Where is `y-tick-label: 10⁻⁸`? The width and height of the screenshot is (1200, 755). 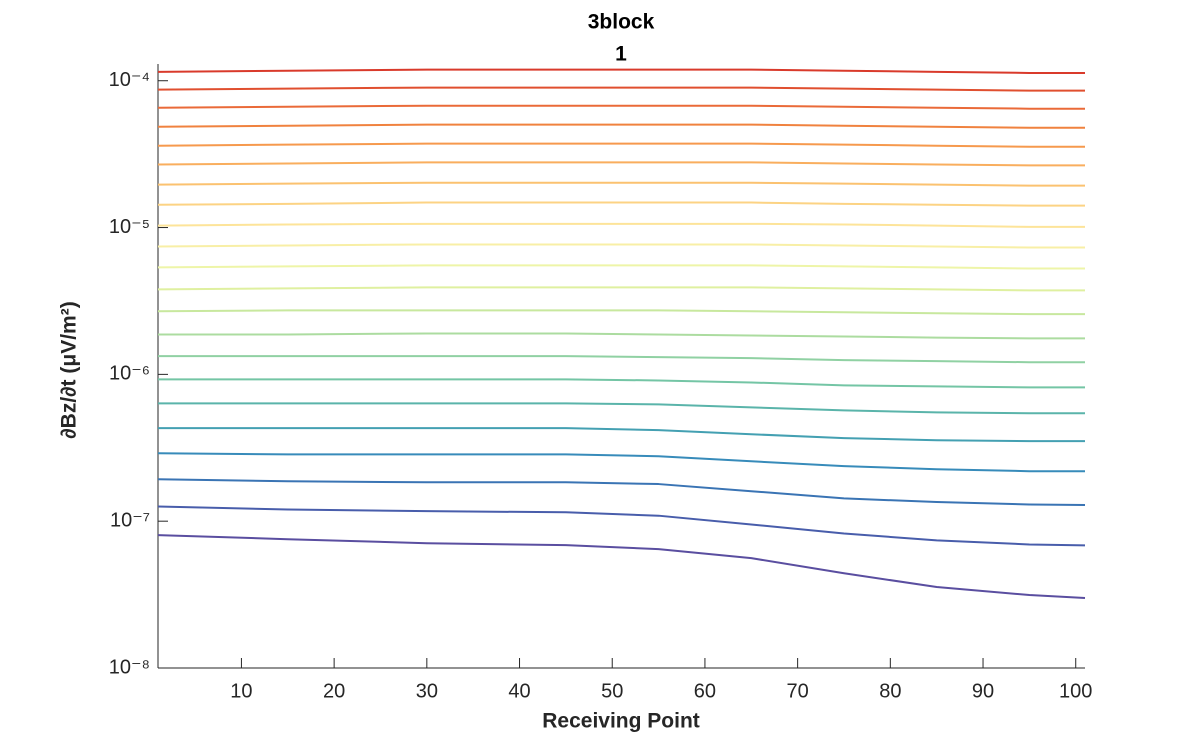 y-tick-label: 10⁻⁸ is located at coordinates (129, 667).